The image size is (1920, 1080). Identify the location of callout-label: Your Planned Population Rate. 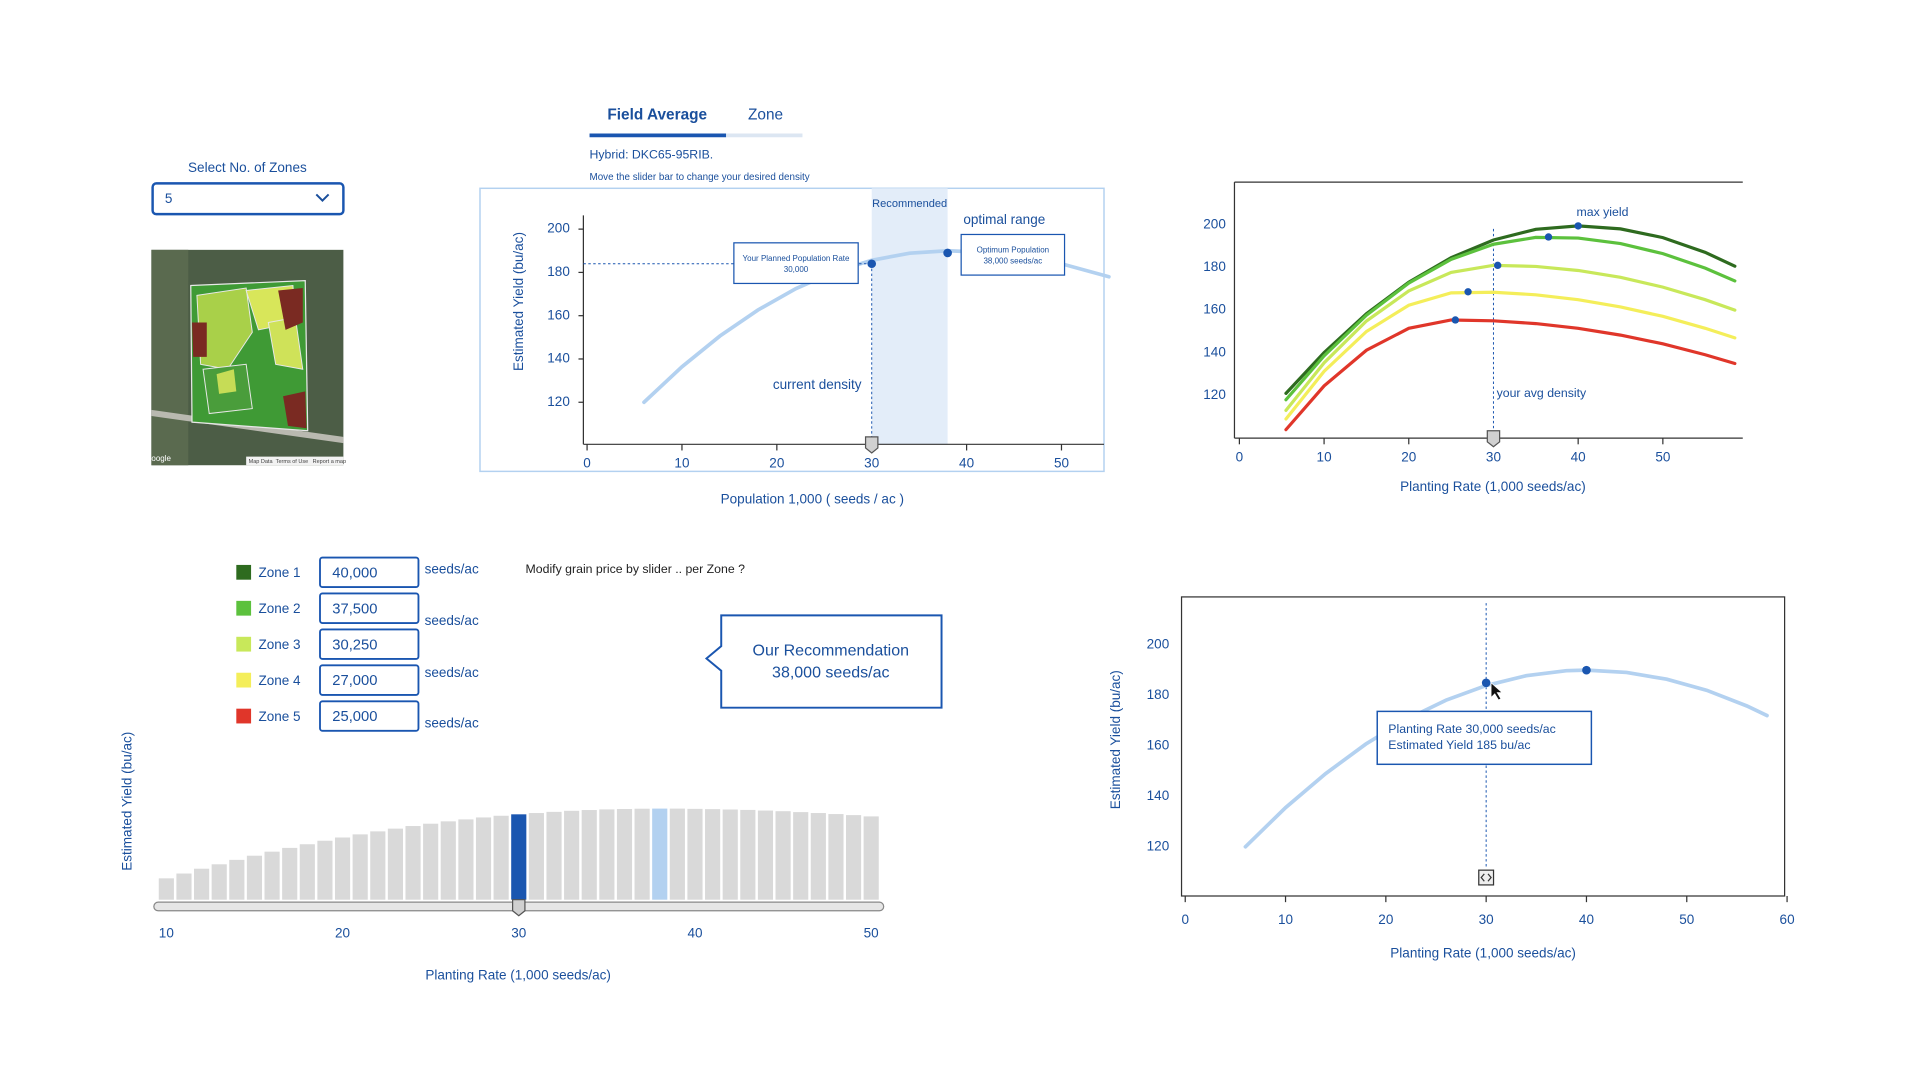
(796, 258).